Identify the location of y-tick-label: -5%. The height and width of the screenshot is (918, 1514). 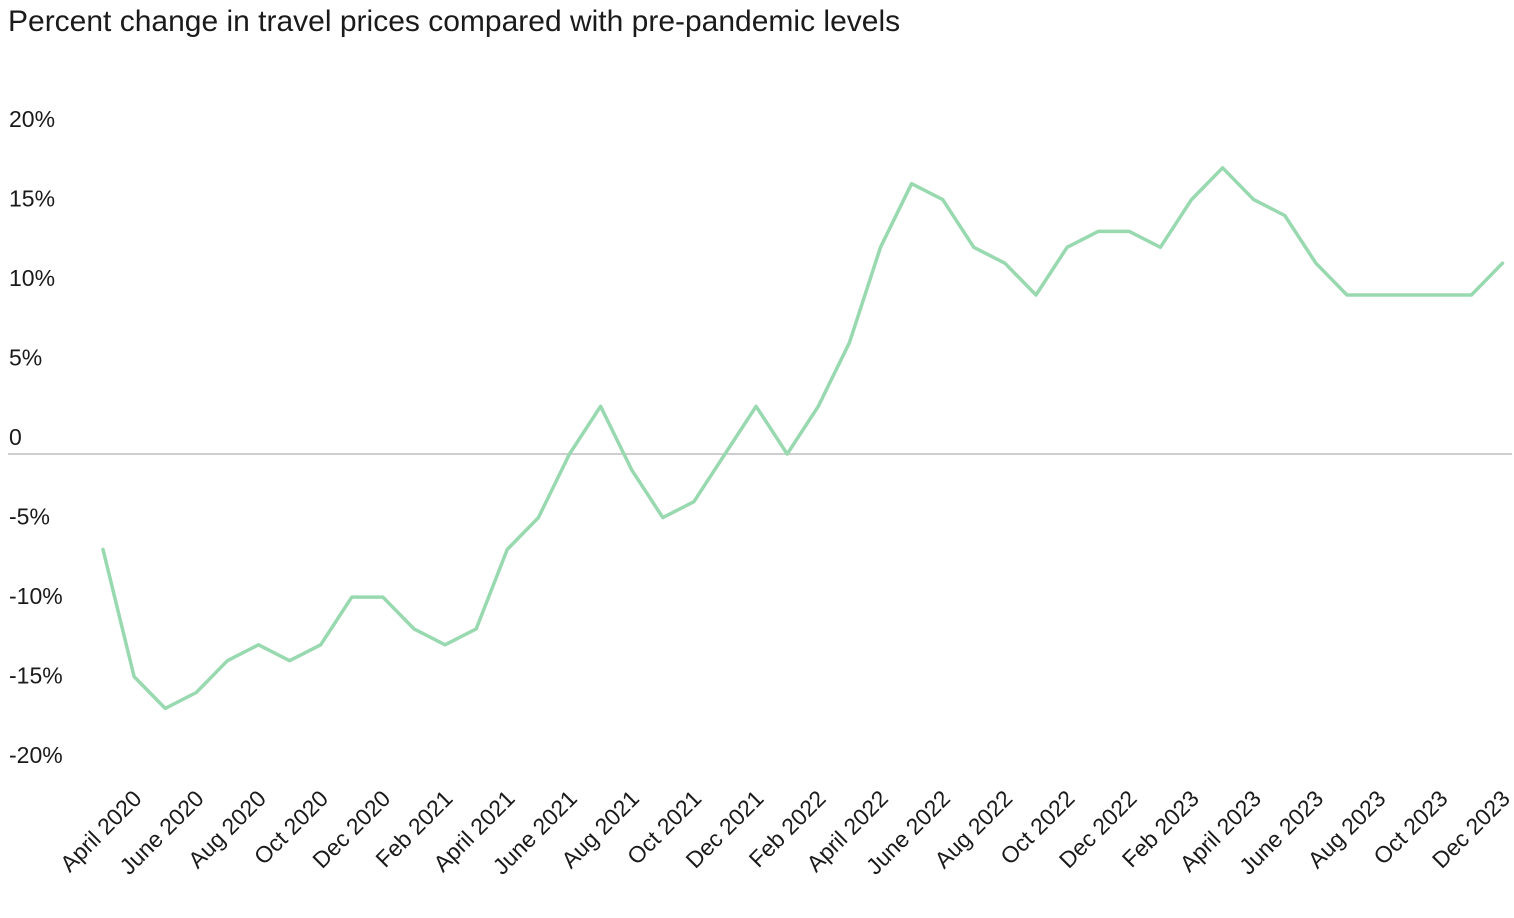
(29, 517).